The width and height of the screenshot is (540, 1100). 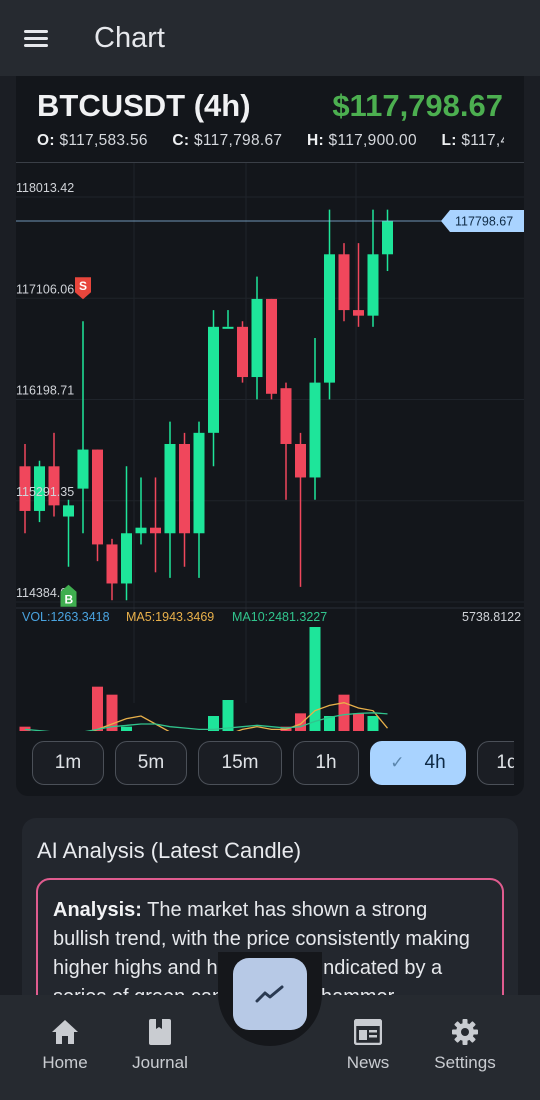 I want to click on low-label: L:, so click(x=449, y=140).